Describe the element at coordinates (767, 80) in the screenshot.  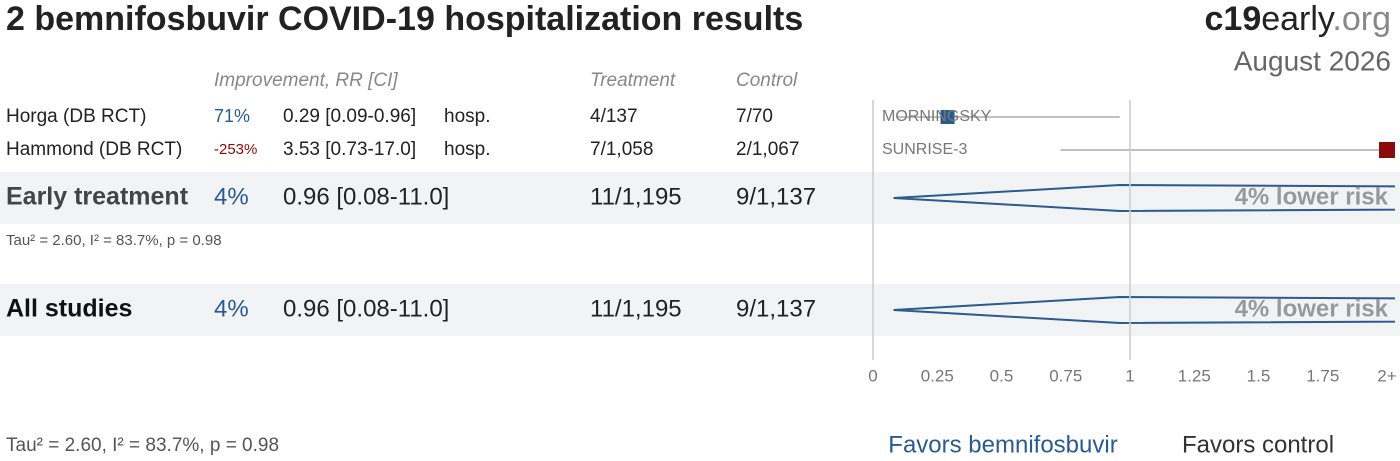
I see `column-header: Control` at that location.